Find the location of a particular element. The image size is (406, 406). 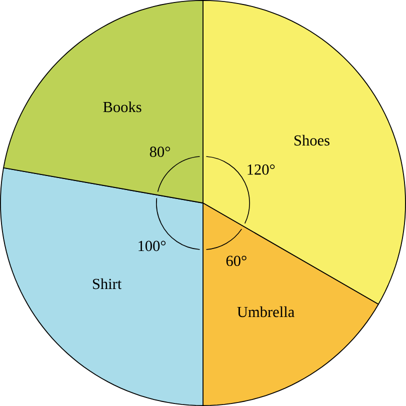

slice-label: Shirt is located at coordinates (107, 284).